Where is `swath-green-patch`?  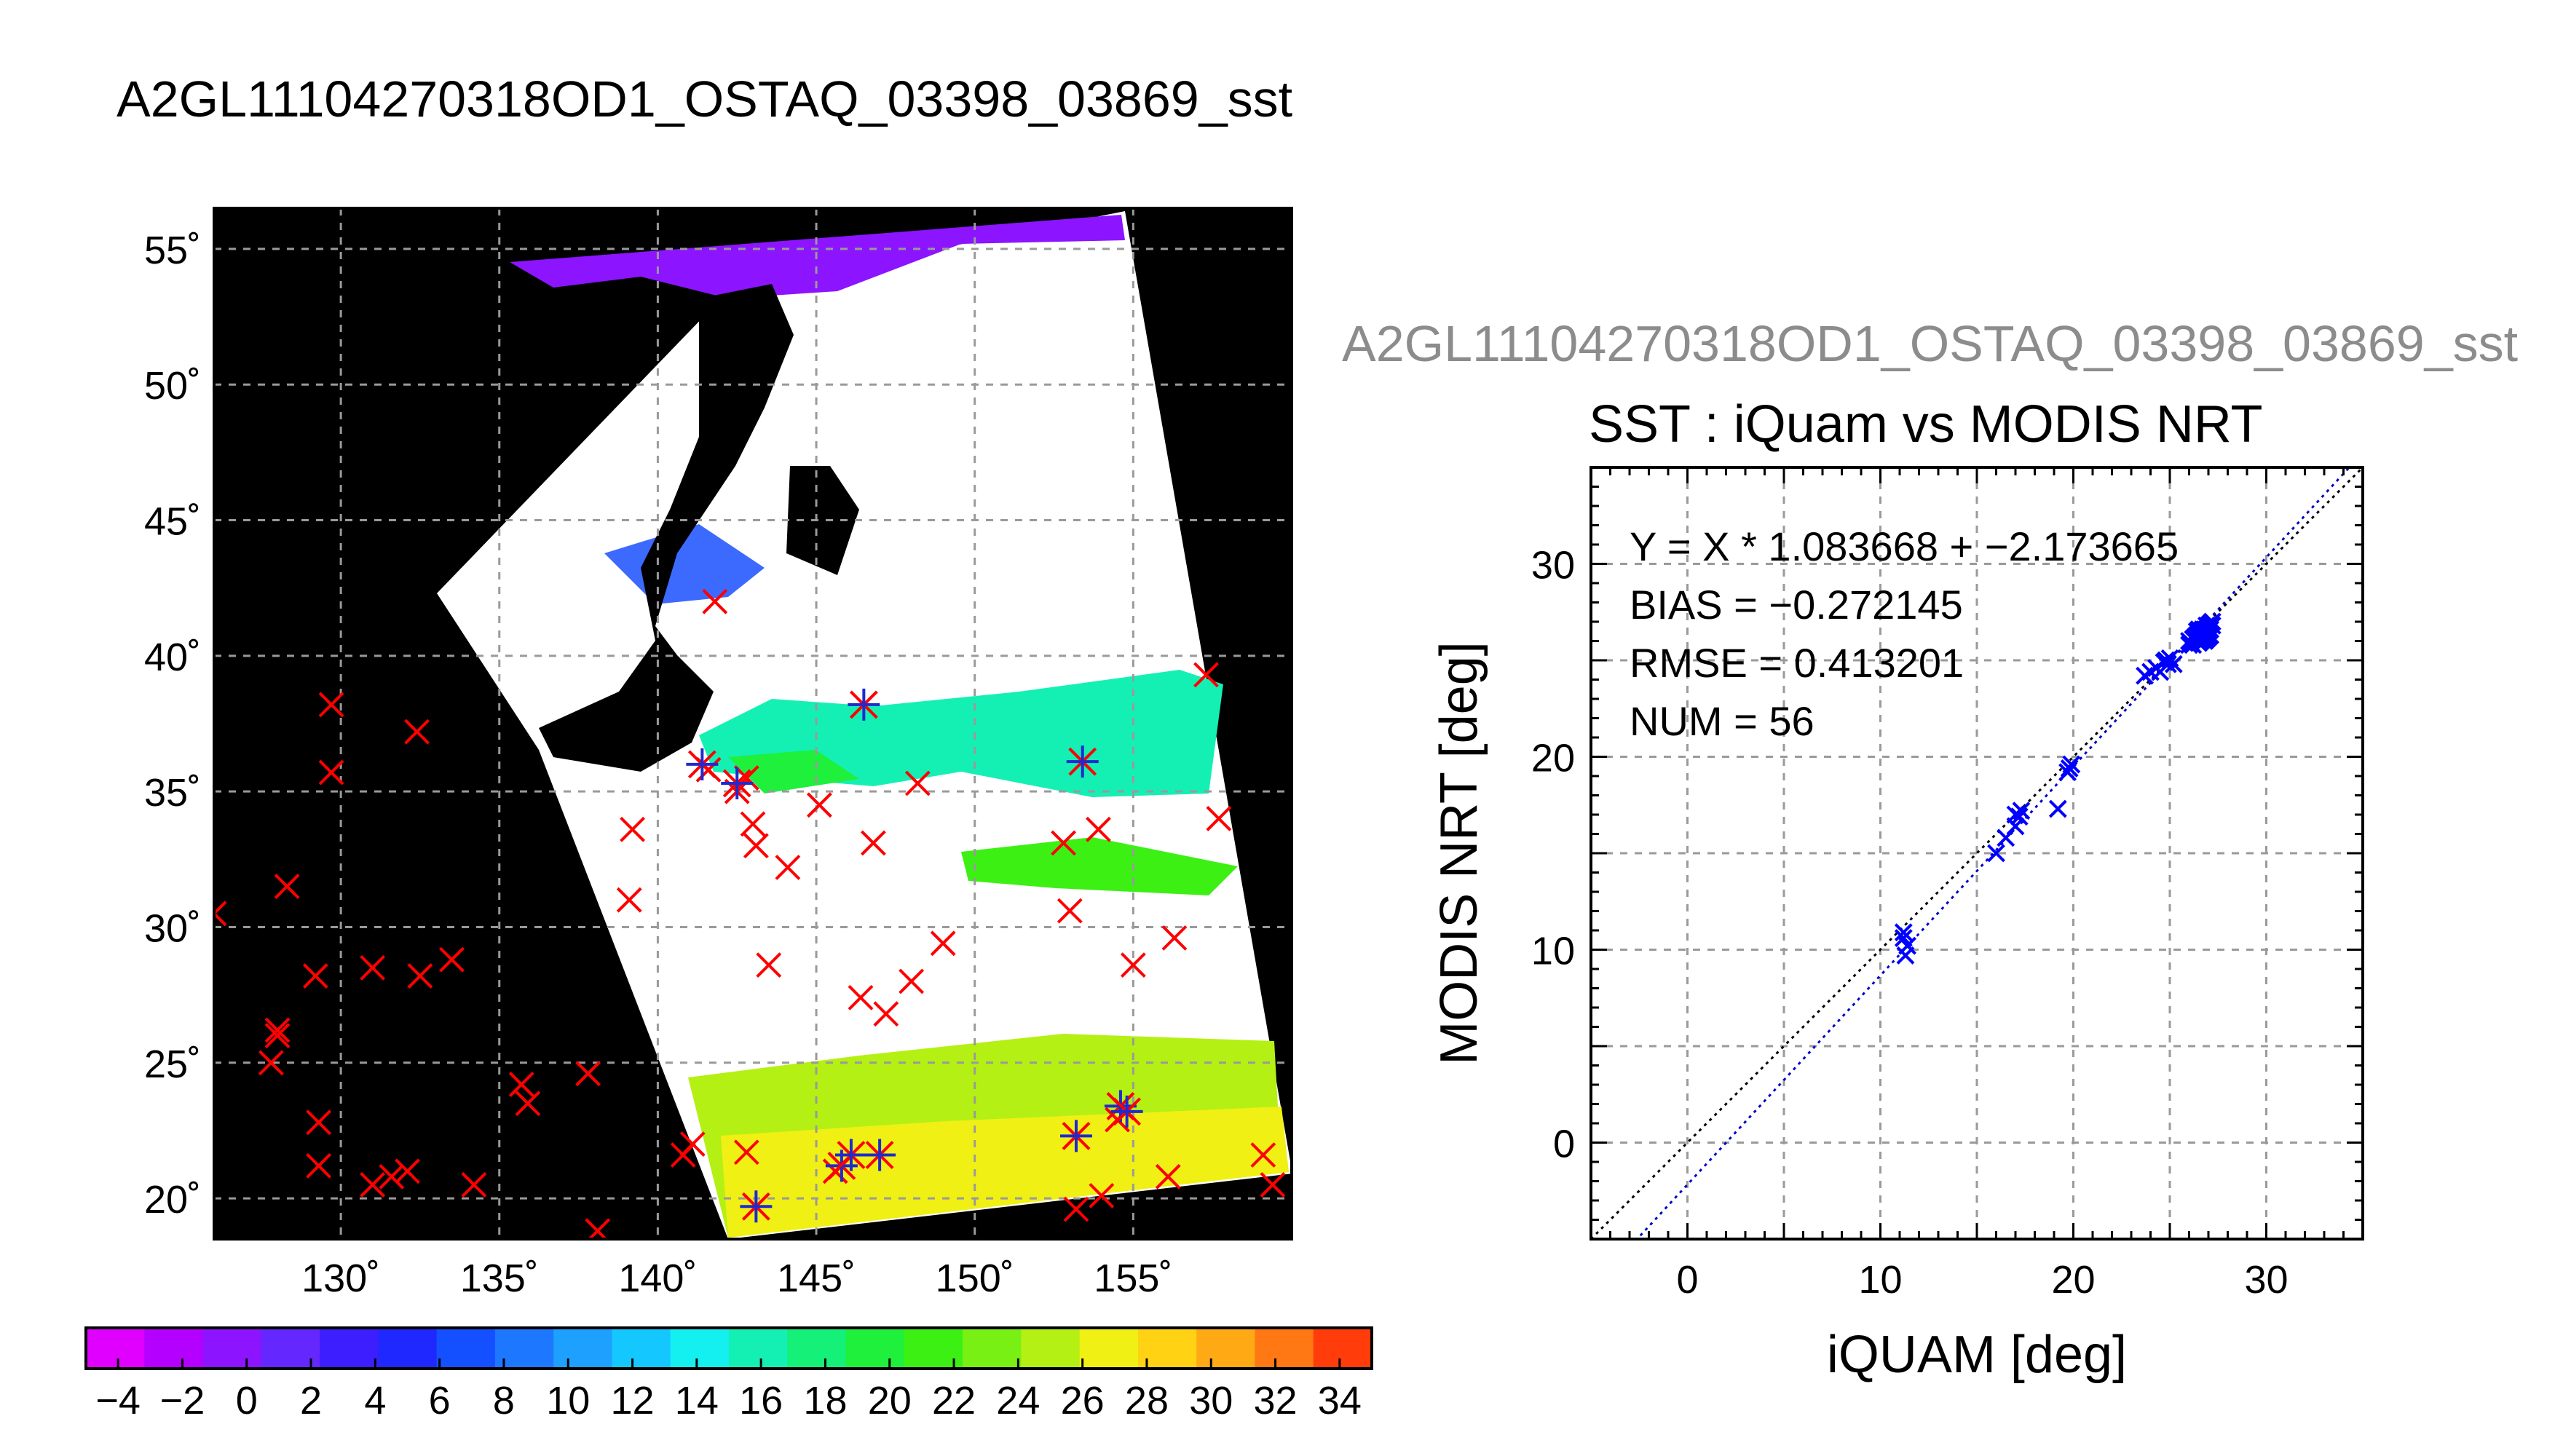
swath-green-patch is located at coordinates (793, 772).